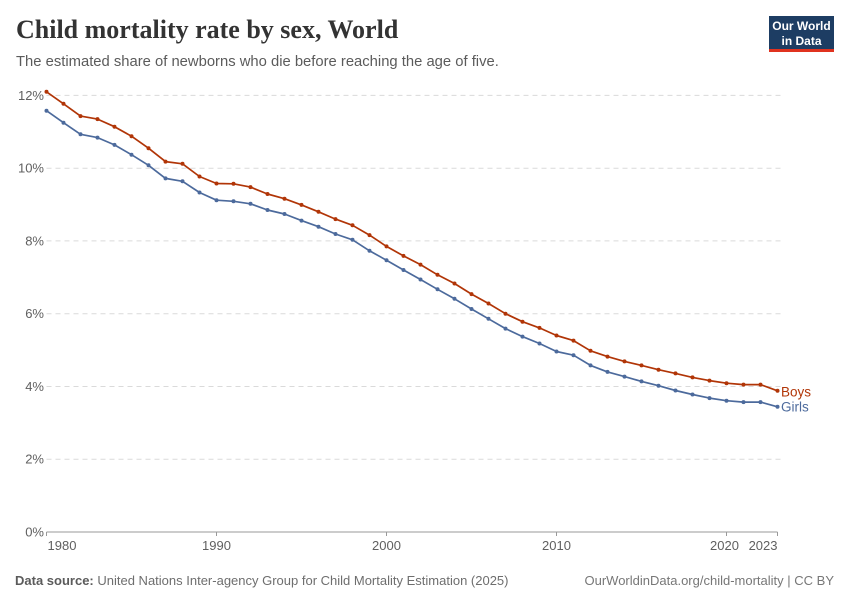 This screenshot has width=850, height=600. Describe the element at coordinates (31, 95) in the screenshot. I see `svg-text: 12%` at that location.